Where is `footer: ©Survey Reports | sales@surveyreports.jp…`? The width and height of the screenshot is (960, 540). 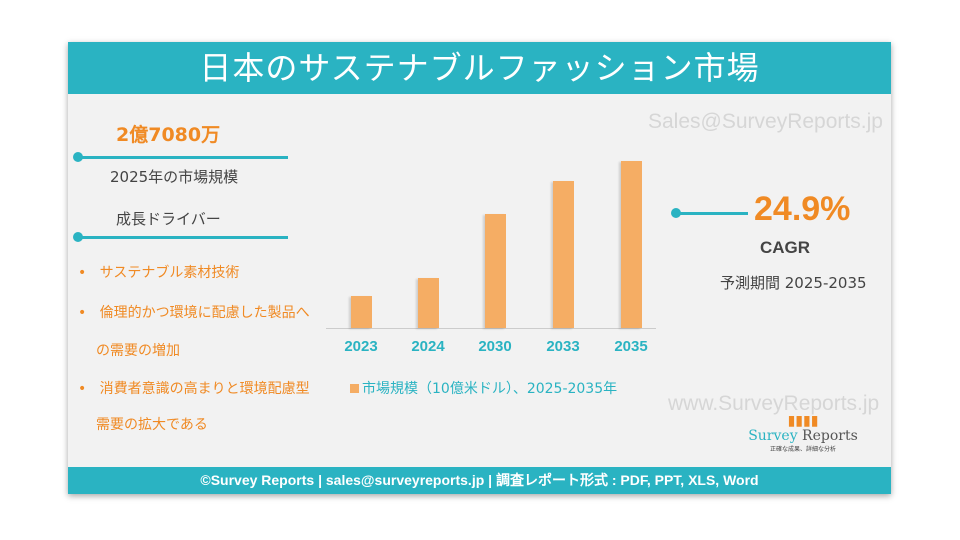 footer: ©Survey Reports | sales@surveyreports.jp… is located at coordinates (479, 480).